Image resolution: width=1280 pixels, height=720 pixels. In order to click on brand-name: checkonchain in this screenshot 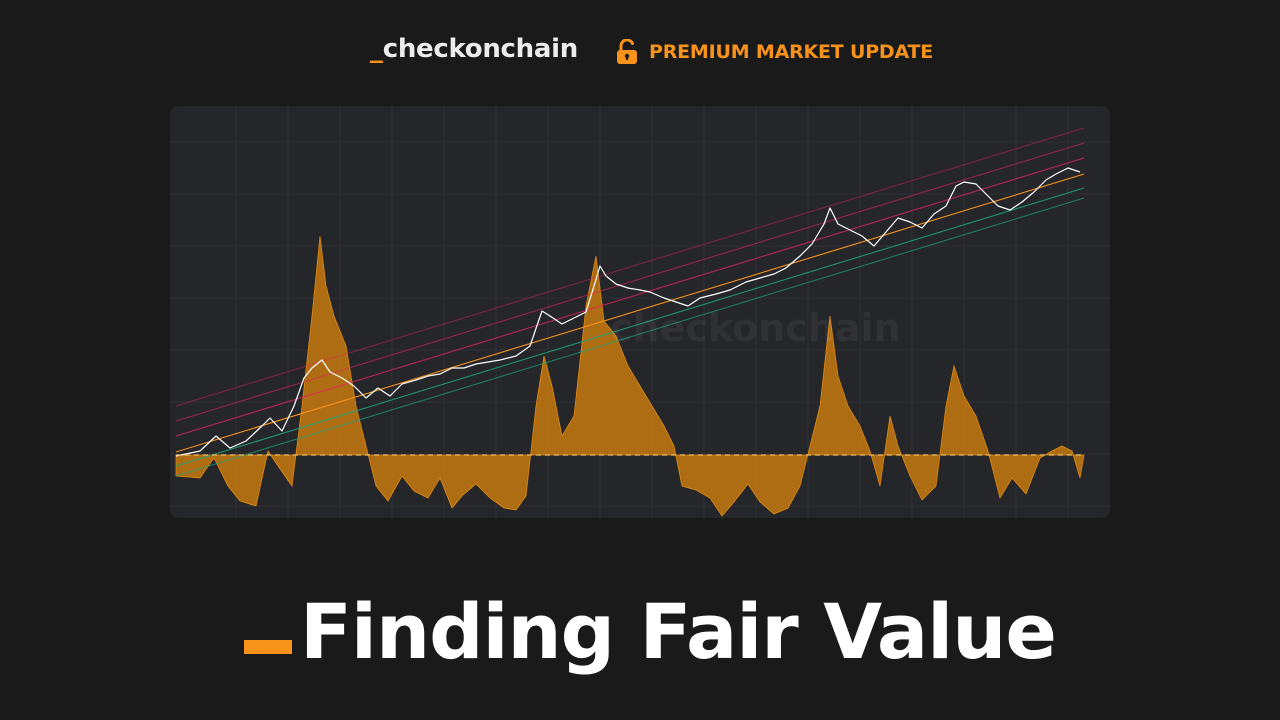, I will do `click(480, 49)`.